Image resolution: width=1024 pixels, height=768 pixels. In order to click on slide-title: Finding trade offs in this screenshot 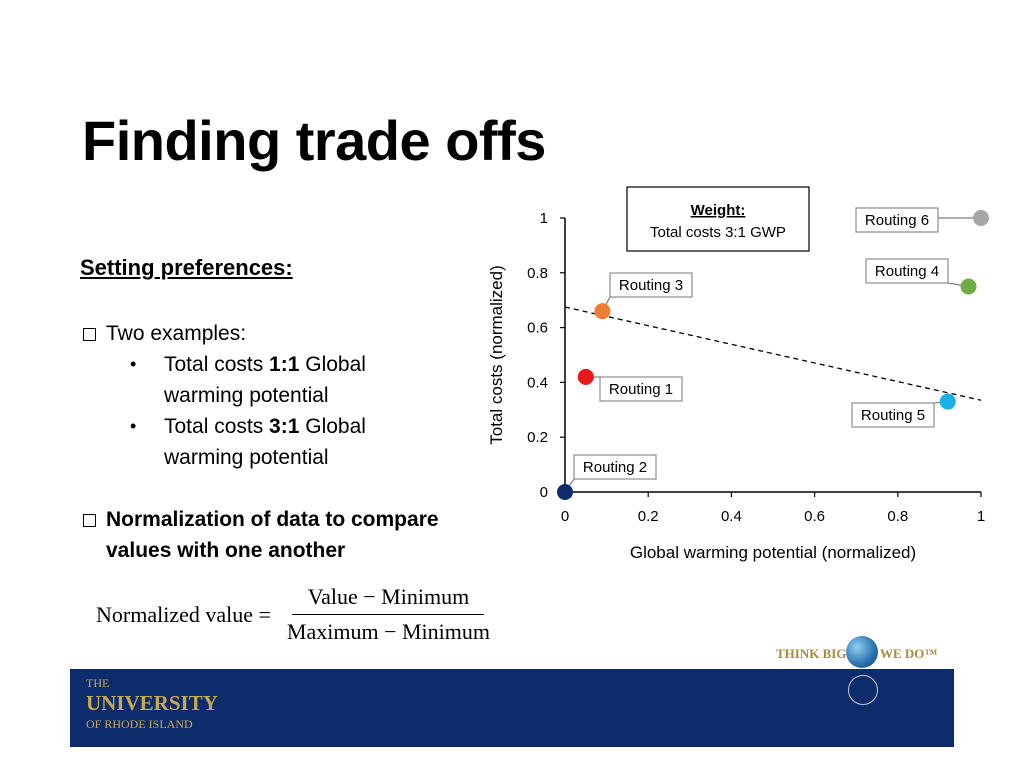, I will do `click(314, 140)`.